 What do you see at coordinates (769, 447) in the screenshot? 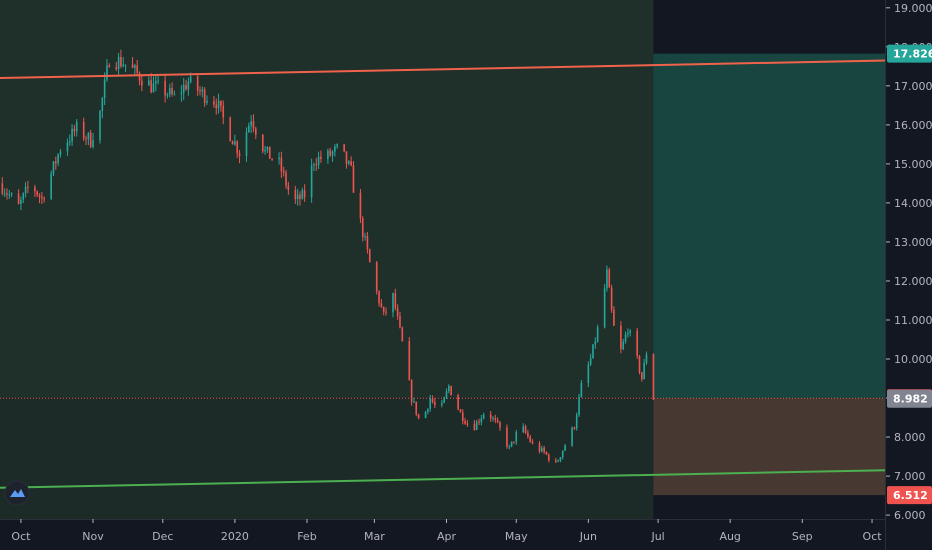
I see `position-loss-zone` at bounding box center [769, 447].